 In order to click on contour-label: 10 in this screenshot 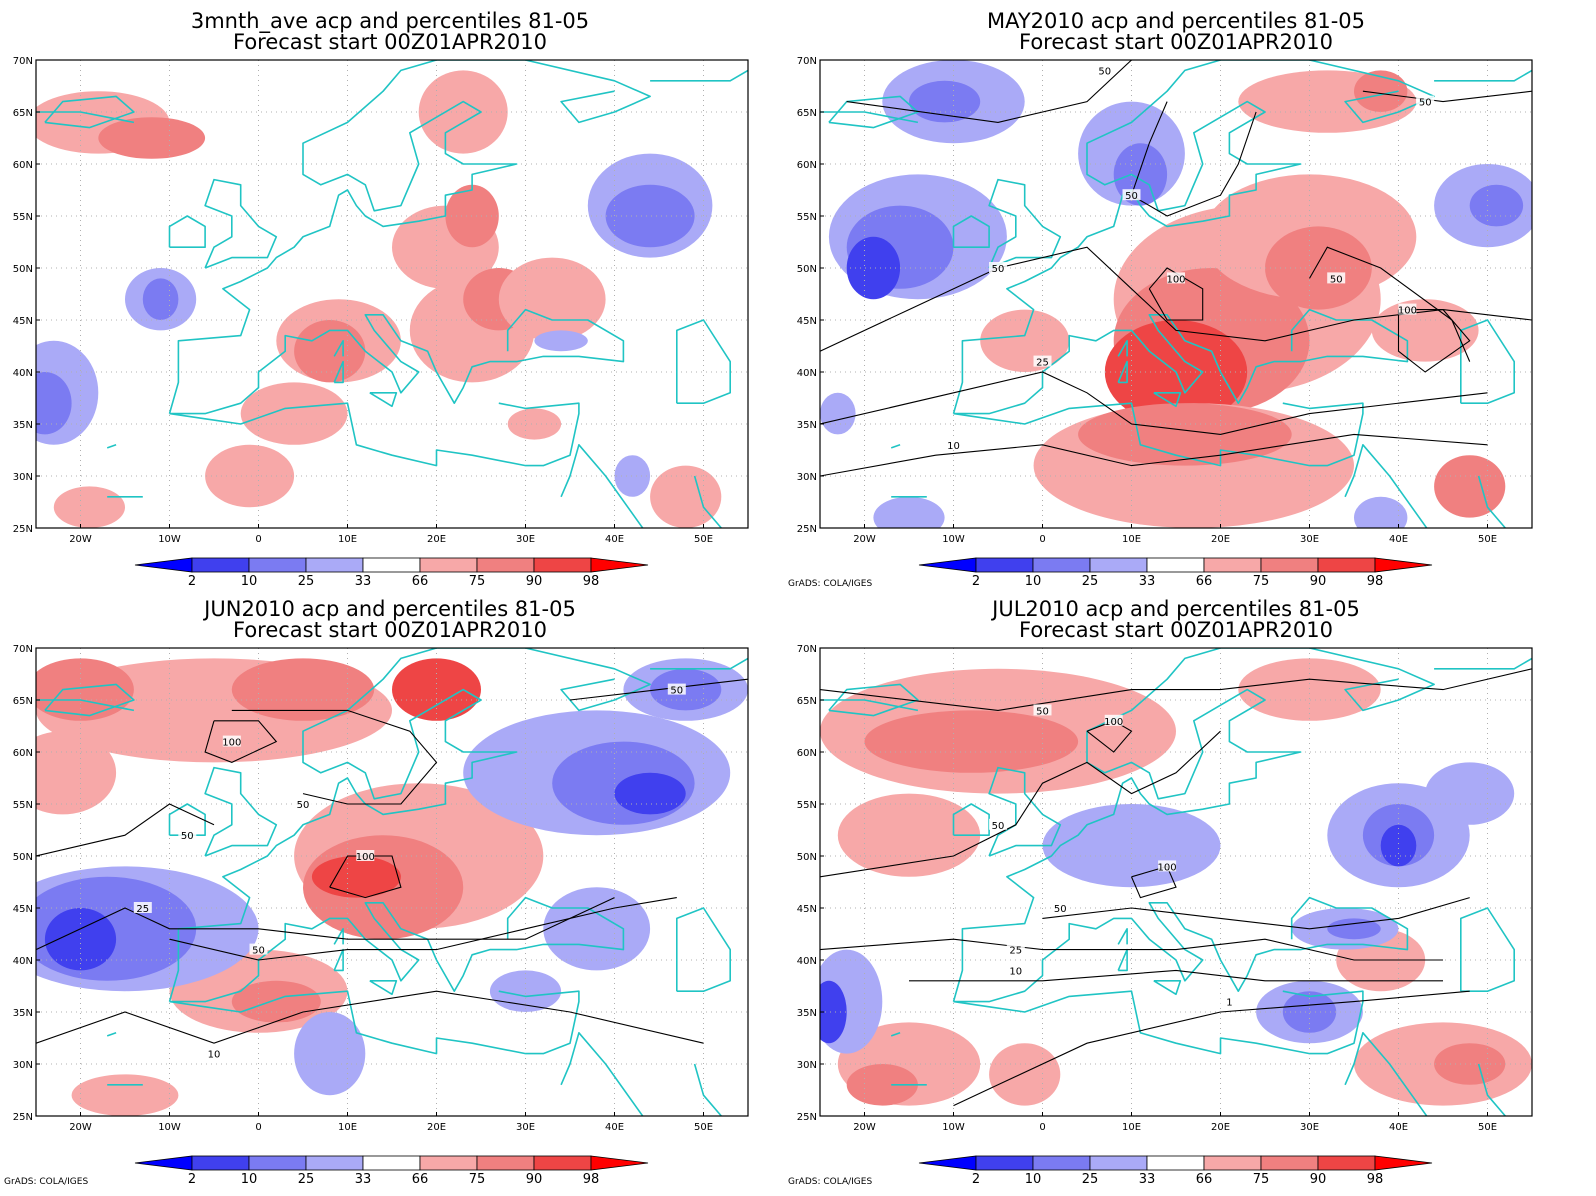, I will do `click(214, 1055)`.